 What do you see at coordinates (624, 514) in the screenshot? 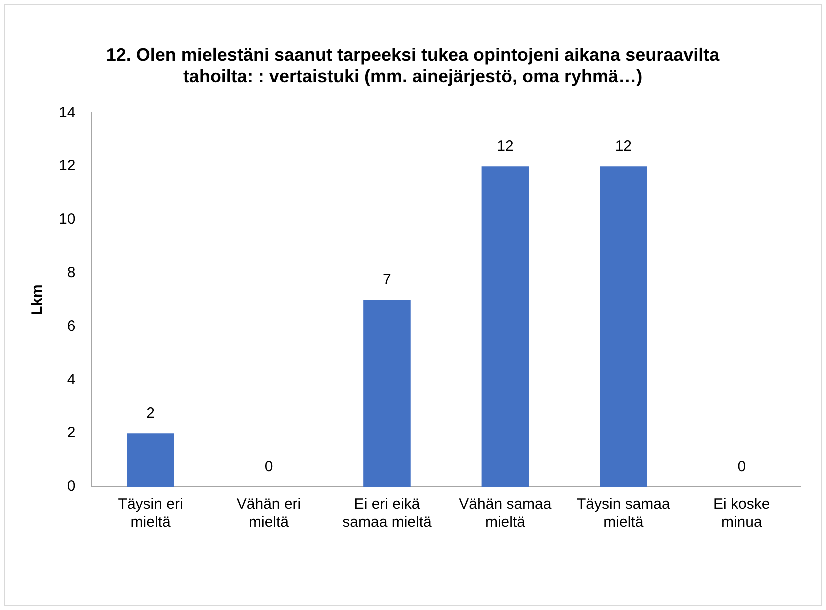
I see `x-tick-label: Täysin samaa mieltä` at bounding box center [624, 514].